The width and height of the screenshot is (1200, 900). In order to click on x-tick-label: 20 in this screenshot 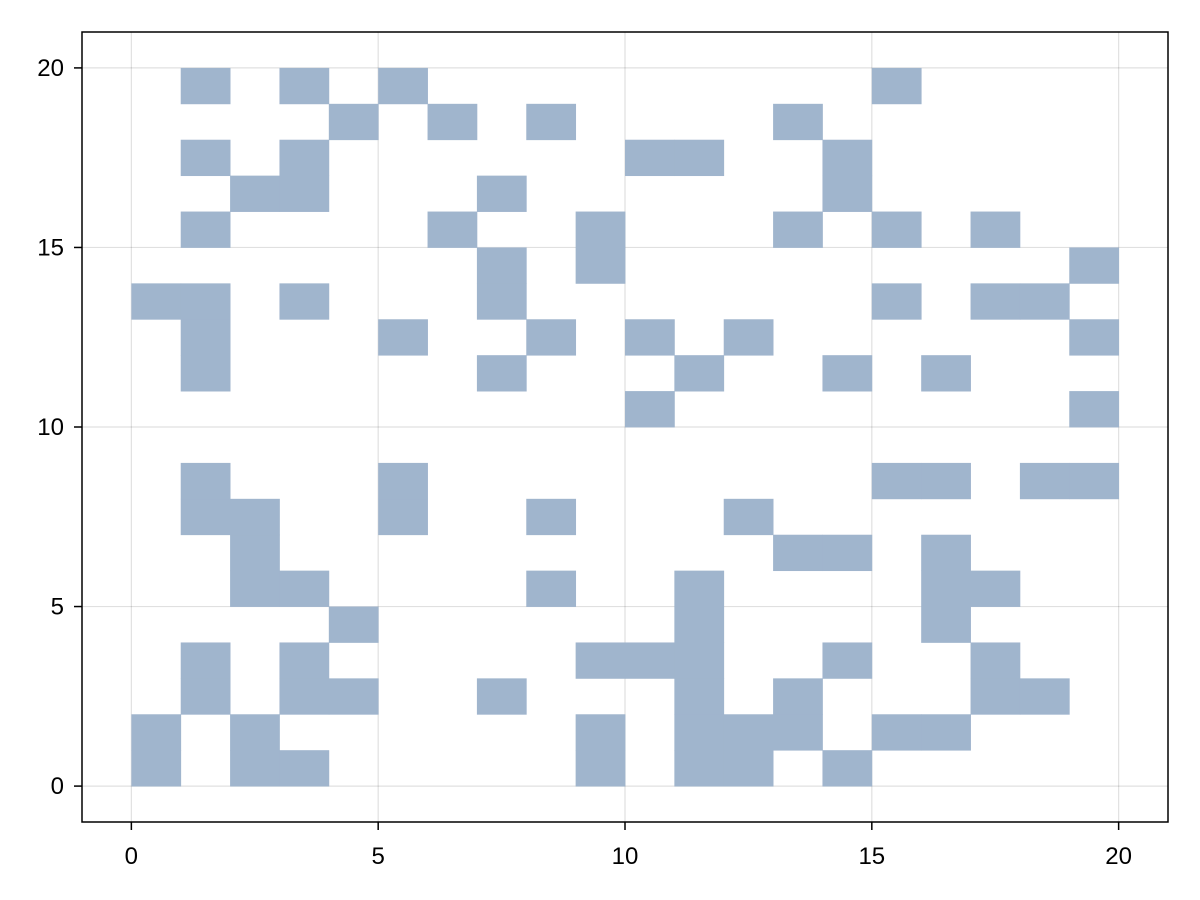, I will do `click(1118, 856)`.